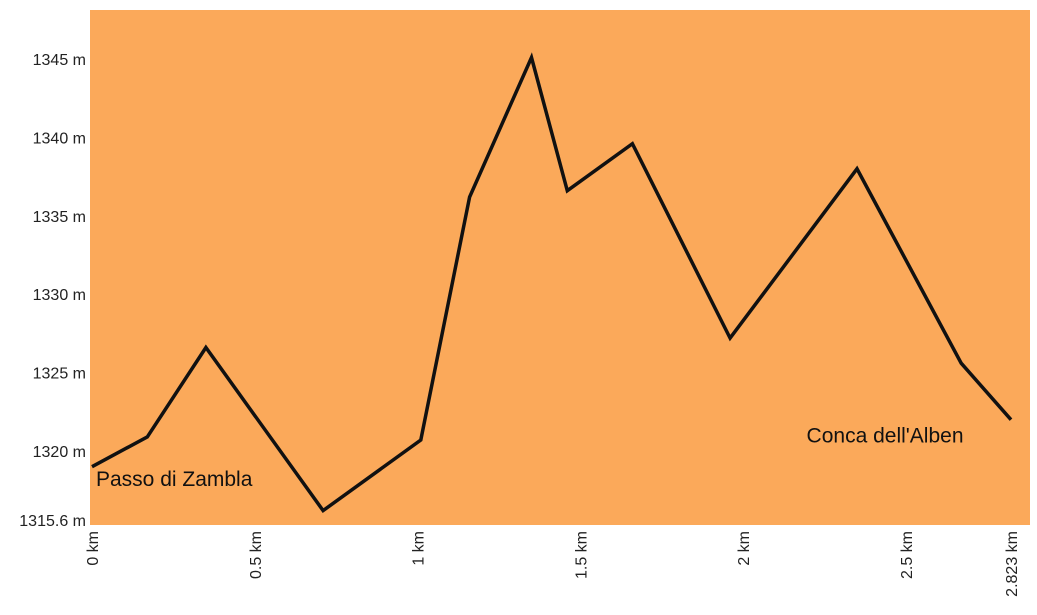 The height and width of the screenshot is (615, 1037). Describe the element at coordinates (256, 555) in the screenshot. I see `x-tick-label: 0.5 km` at that location.